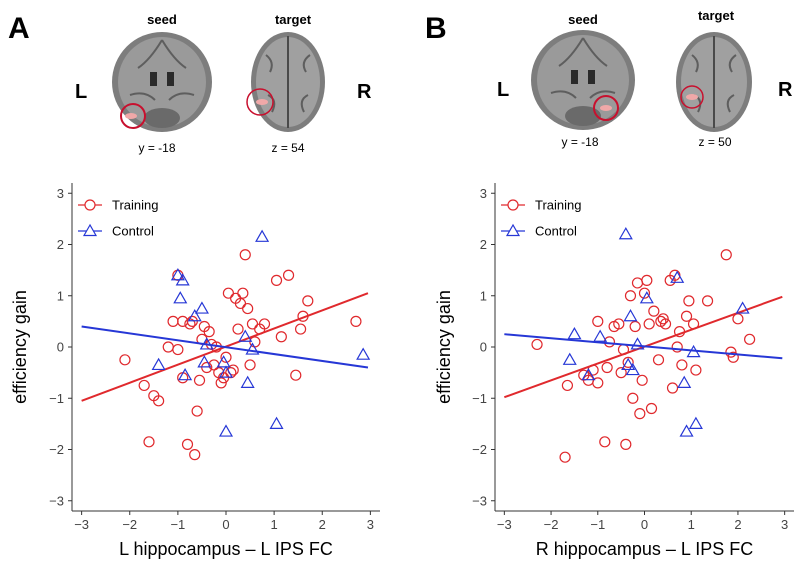 Image resolution: width=798 pixels, height=565 pixels. Describe the element at coordinates (483, 347) in the screenshot. I see `y-tick-label: 0` at that location.